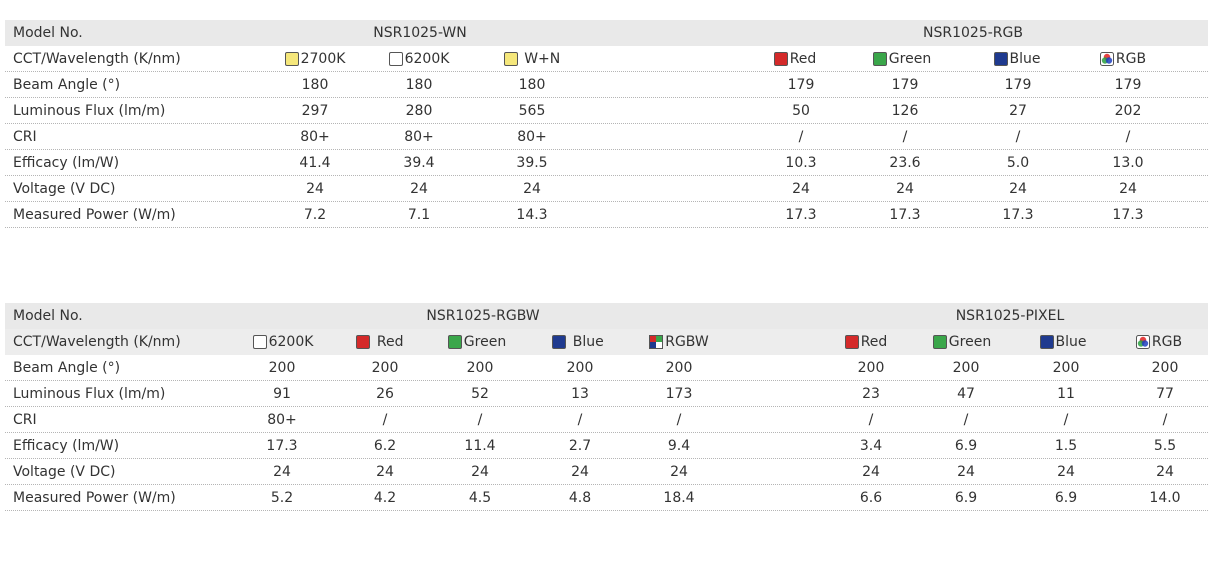 The width and height of the screenshot is (1223, 565). I want to click on green-swatch-icon, so click(939, 342).